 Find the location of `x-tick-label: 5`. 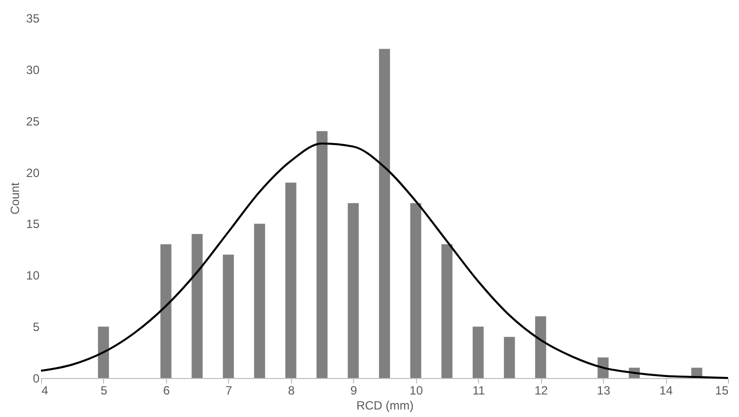

x-tick-label: 5 is located at coordinates (104, 391).